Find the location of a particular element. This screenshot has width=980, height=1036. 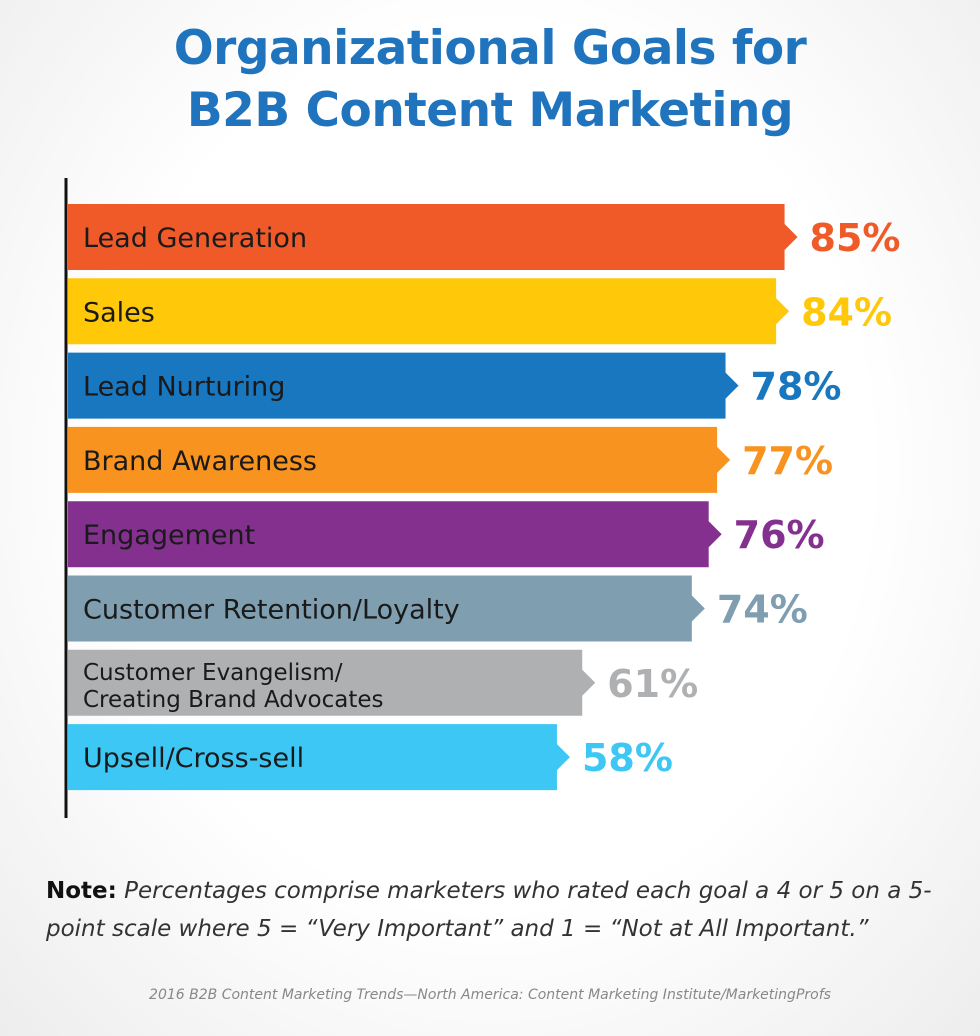

bar-label-7: Upsell/Cross-sell is located at coordinates (193, 758).